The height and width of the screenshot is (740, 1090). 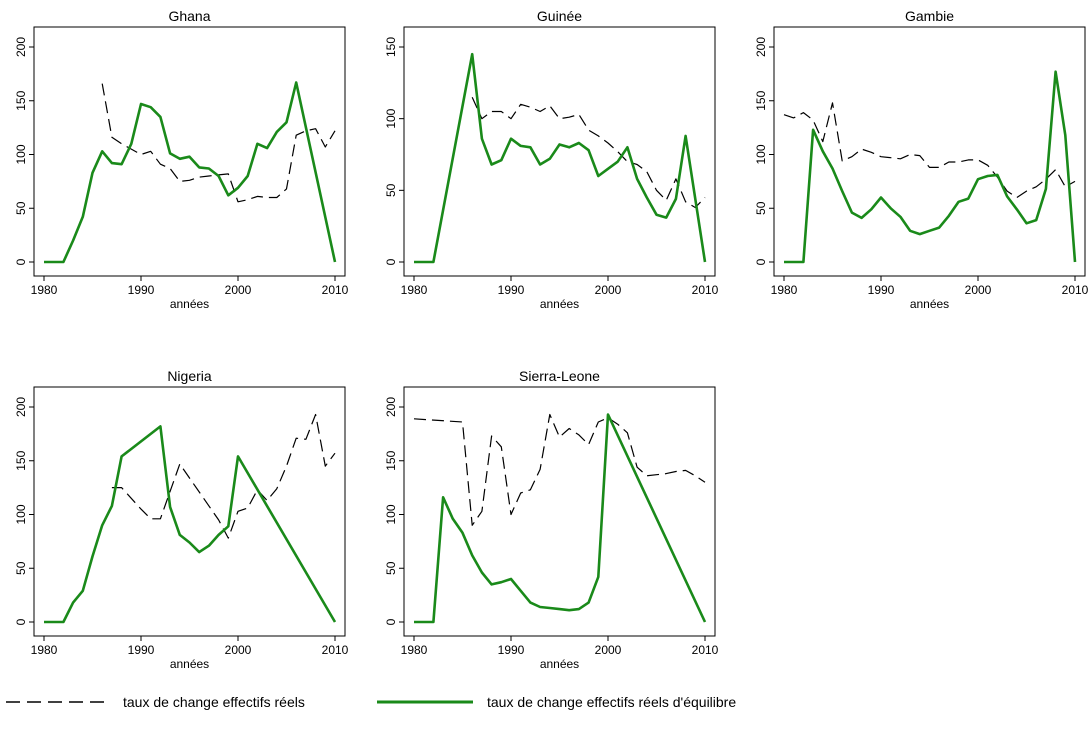 What do you see at coordinates (214, 702) in the screenshot?
I see `legend-reel-label: taux de change effectifs réels` at bounding box center [214, 702].